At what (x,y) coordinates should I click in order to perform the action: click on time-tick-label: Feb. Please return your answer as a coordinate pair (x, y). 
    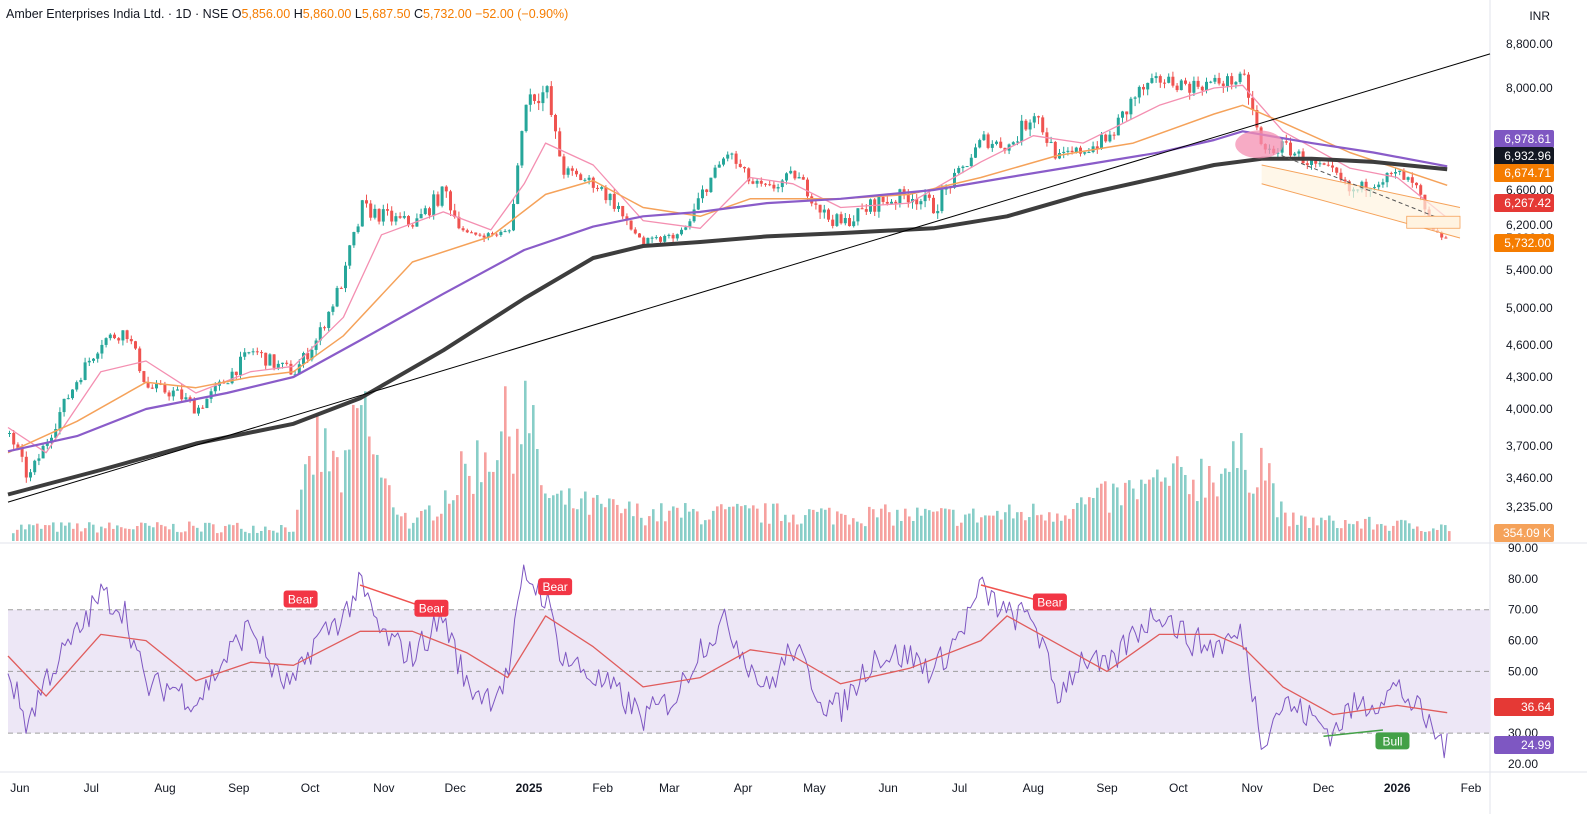
    Looking at the image, I should click on (602, 788).